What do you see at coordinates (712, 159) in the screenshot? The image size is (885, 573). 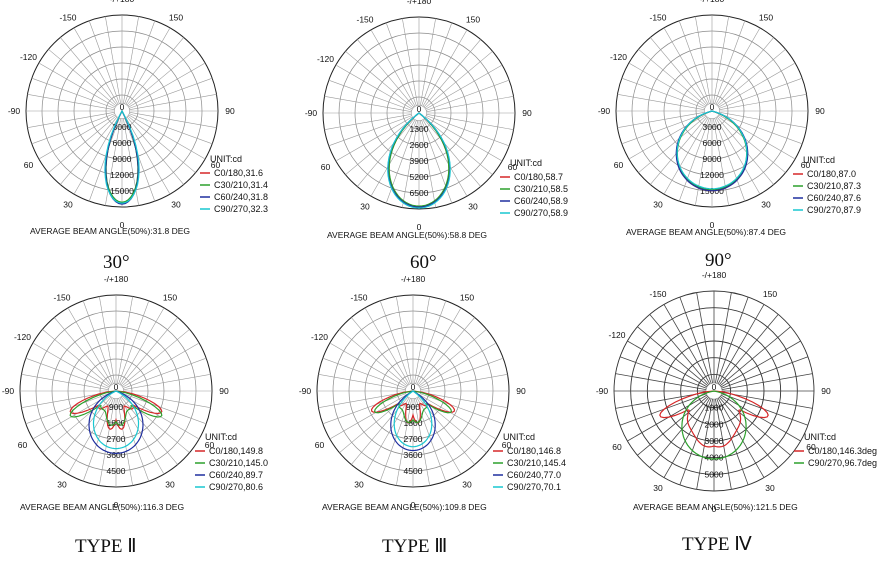 I see `radial-label: 9000` at bounding box center [712, 159].